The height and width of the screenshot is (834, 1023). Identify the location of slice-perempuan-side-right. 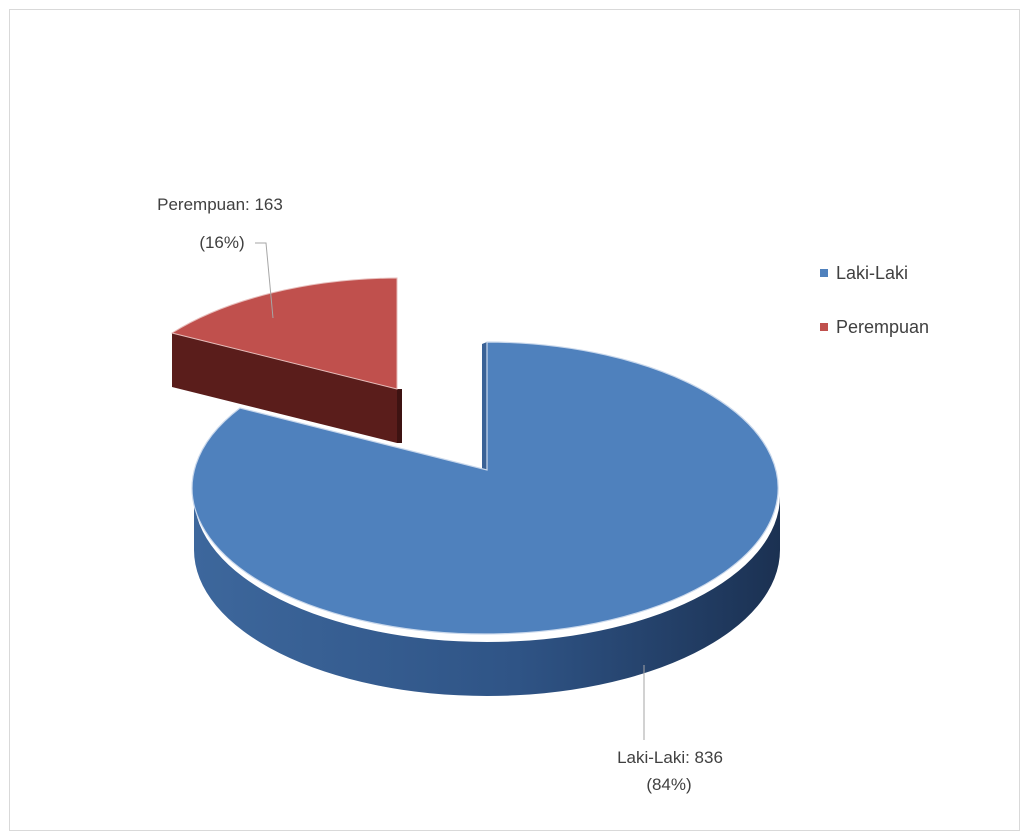
(399, 416).